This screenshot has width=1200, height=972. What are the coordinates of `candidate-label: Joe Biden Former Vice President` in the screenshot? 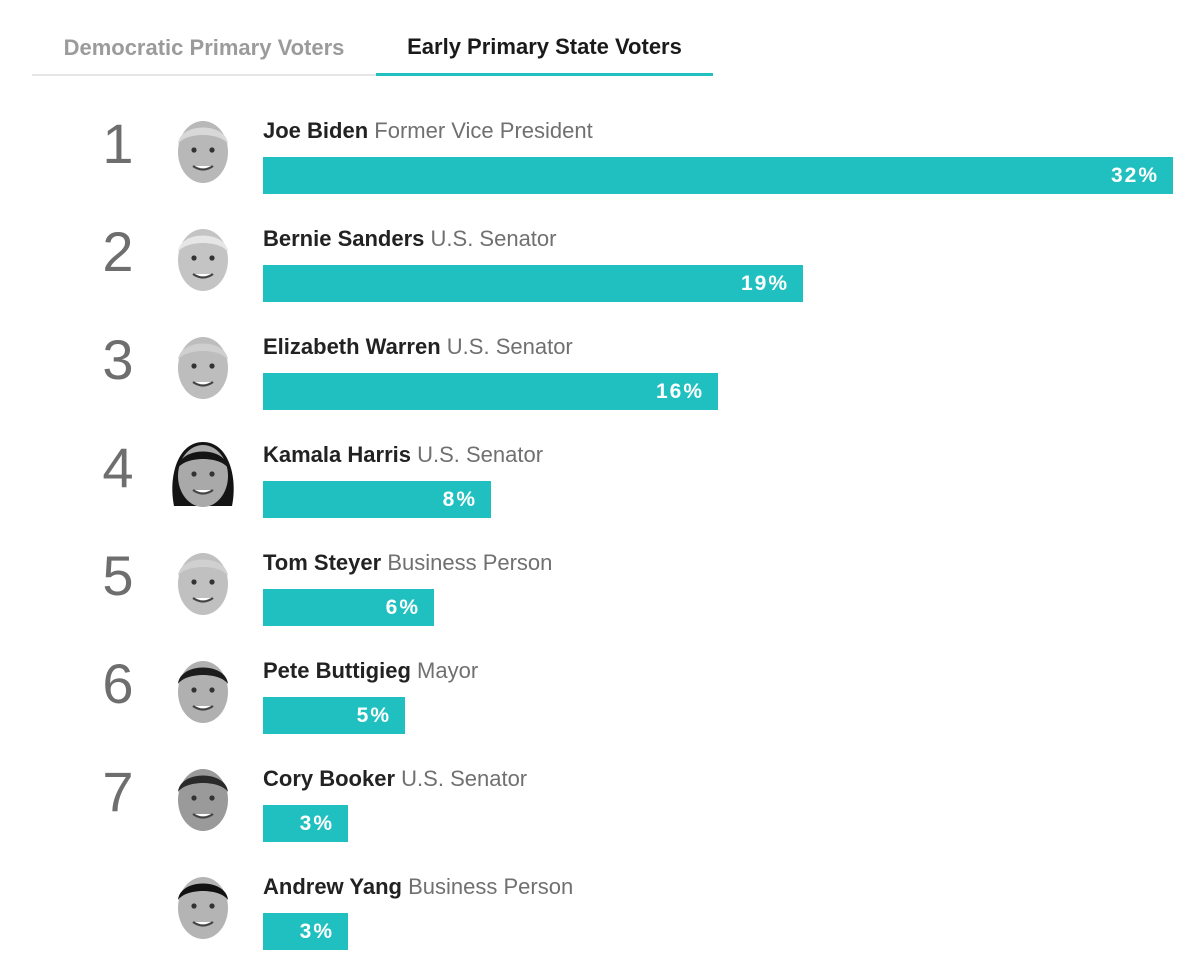 It's located at (428, 131).